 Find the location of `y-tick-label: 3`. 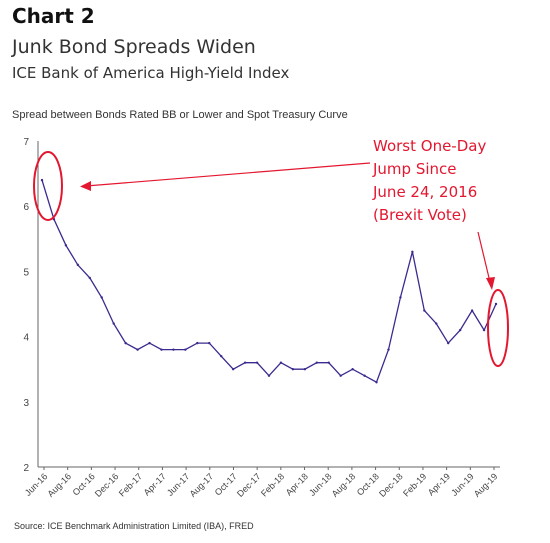

y-tick-label: 3 is located at coordinates (26, 403).